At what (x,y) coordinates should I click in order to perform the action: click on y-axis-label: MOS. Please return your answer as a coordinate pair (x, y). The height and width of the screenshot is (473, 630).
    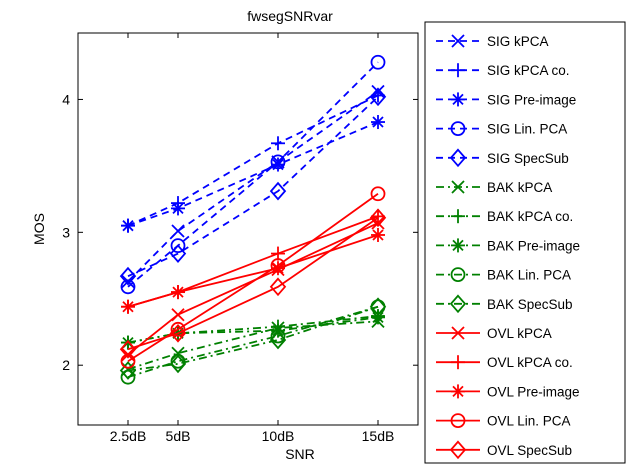
    Looking at the image, I should click on (39, 229).